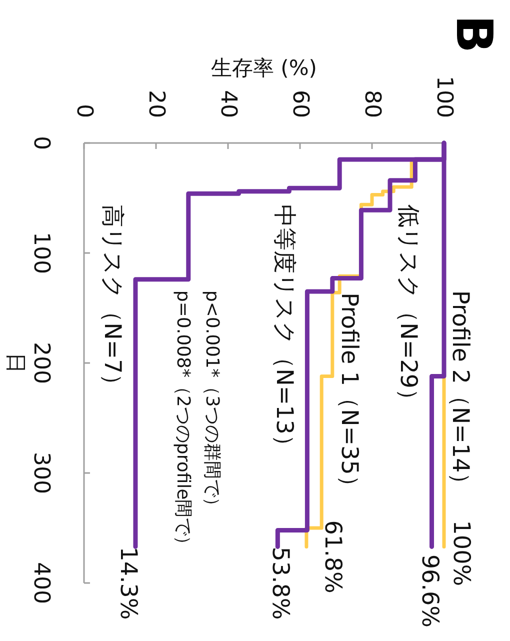 Image resolution: width=510 pixels, height=641 pixels. I want to click on text: 中等度リスク（N=13）, so click(284, 331).